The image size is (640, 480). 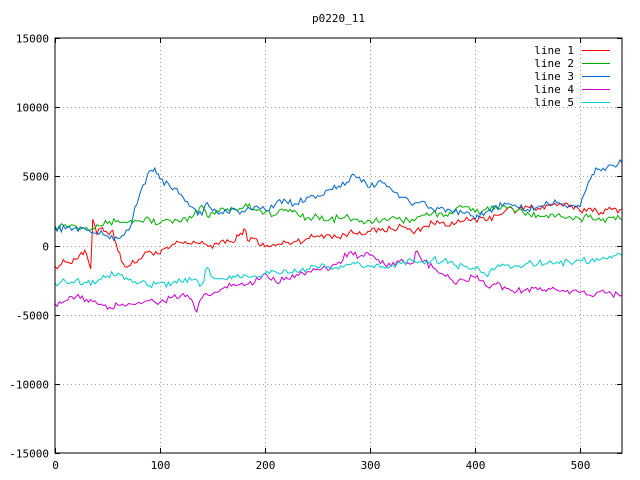 What do you see at coordinates (45, 247) in the screenshot?
I see `y-tick-label: 0` at bounding box center [45, 247].